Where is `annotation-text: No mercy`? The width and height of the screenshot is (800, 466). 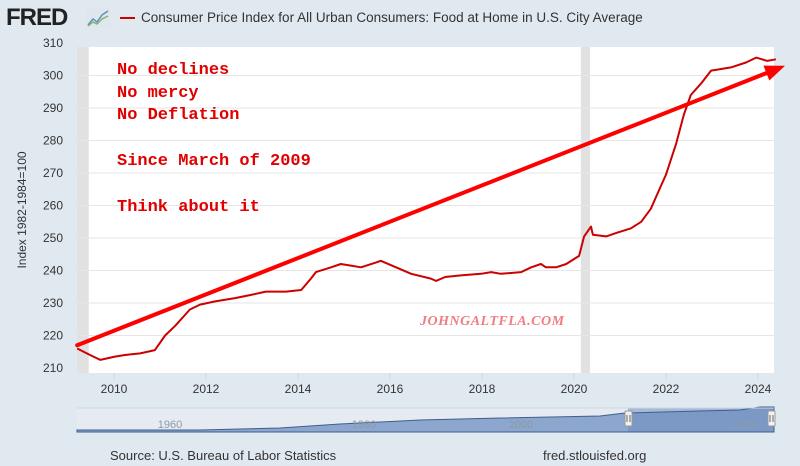 annotation-text: No mercy is located at coordinates (158, 93).